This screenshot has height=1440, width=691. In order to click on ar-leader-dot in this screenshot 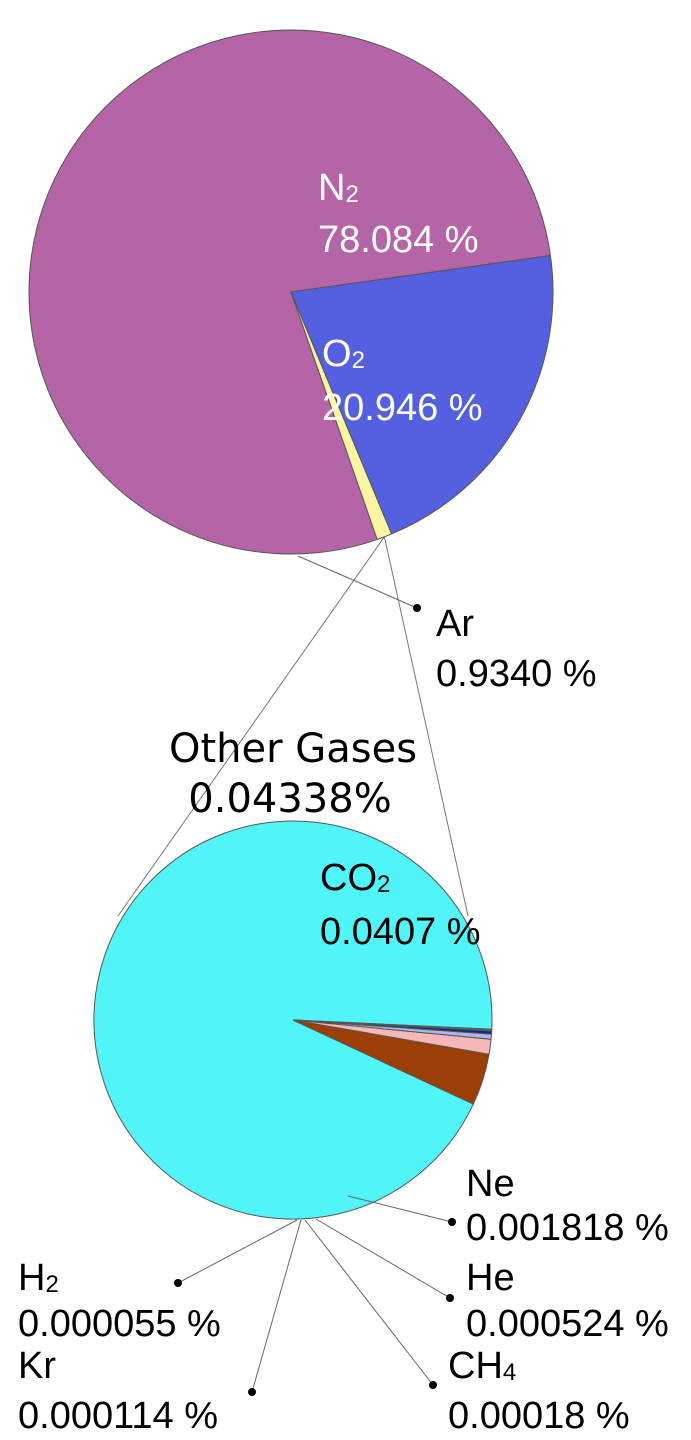, I will do `click(417, 608)`.